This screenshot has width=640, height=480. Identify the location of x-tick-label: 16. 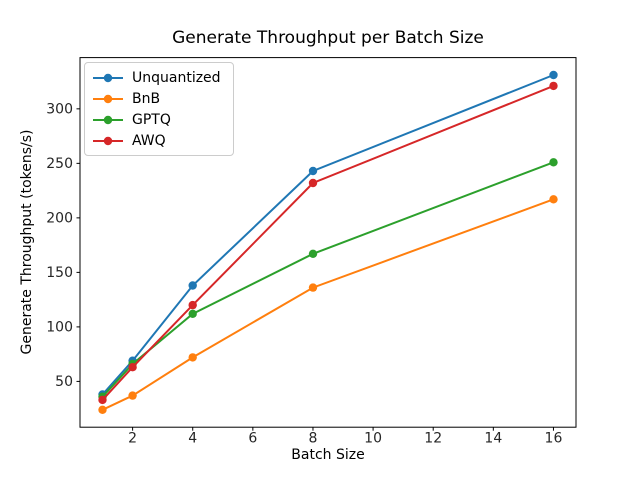
(554, 439).